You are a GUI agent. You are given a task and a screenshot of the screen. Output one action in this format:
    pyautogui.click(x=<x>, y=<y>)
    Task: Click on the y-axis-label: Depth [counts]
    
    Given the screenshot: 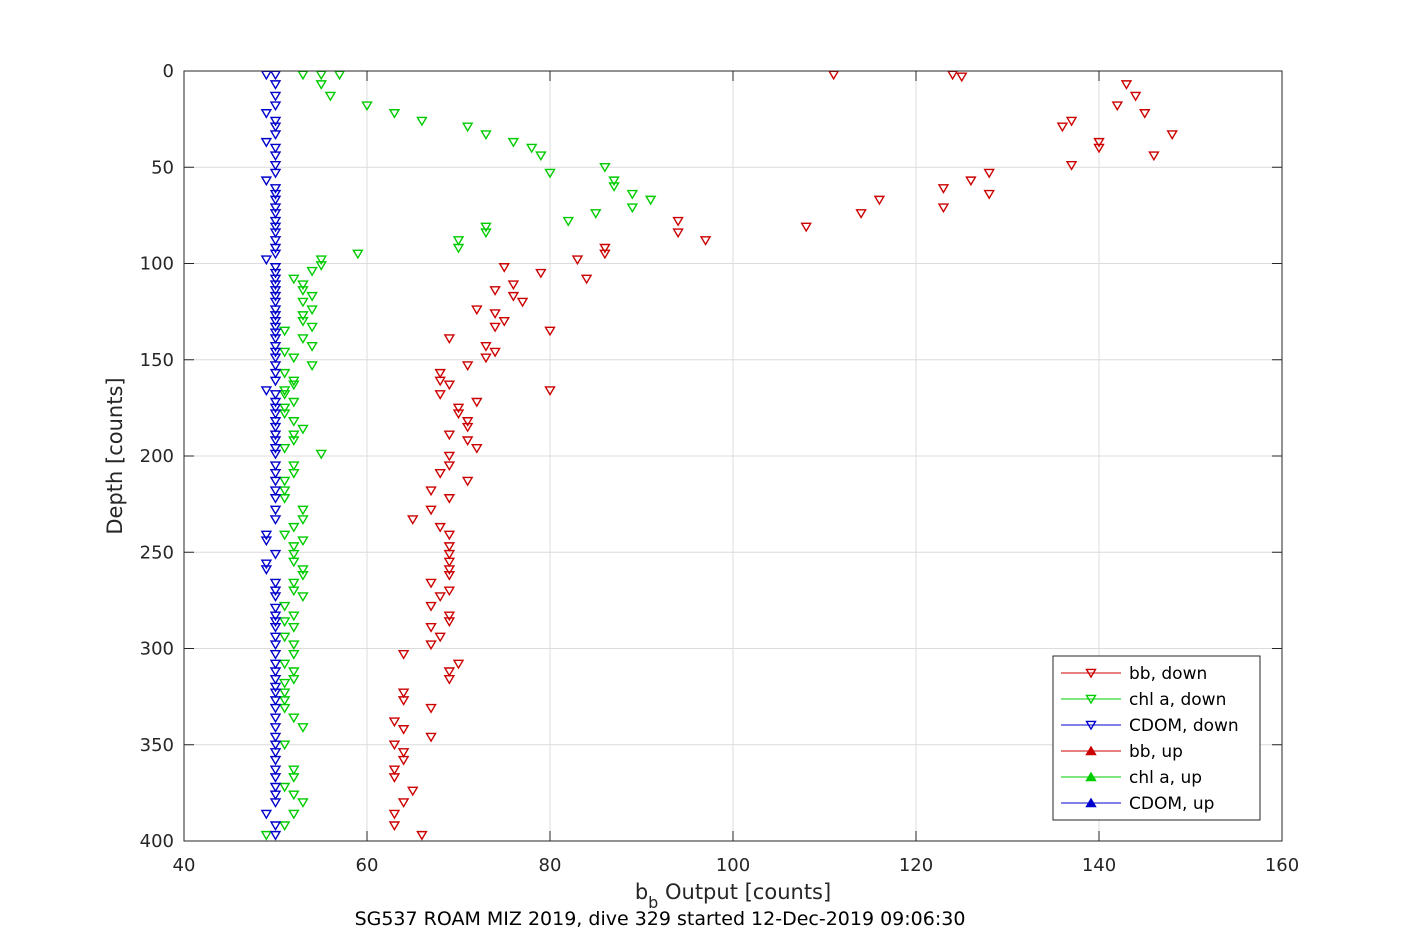 What is the action you would take?
    pyautogui.click(x=115, y=455)
    